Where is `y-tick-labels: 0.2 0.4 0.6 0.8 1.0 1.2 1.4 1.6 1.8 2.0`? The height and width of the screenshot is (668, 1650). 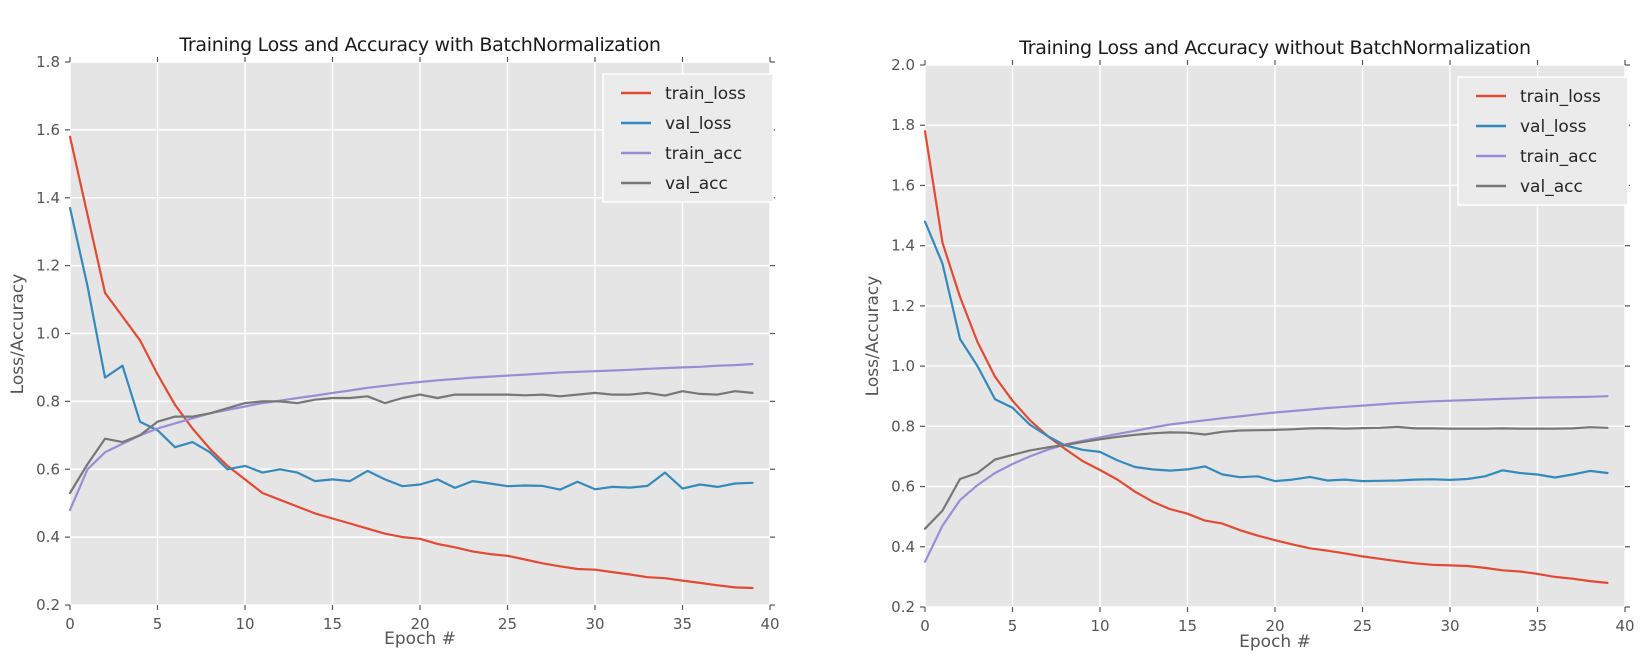
y-tick-labels: 0.2 0.4 0.6 0.8 1.0 1.2 1.4 1.6 1.8 2.0 is located at coordinates (903, 336).